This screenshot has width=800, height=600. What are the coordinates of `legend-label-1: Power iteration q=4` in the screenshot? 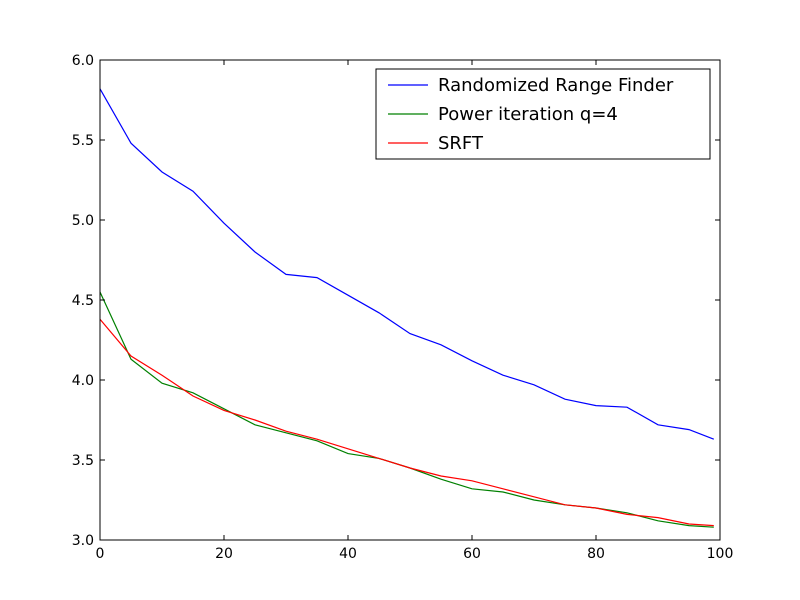 It's located at (528, 114).